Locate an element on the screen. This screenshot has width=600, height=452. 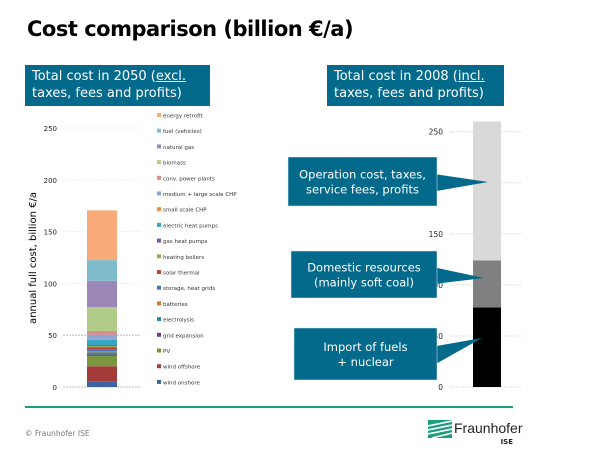
bar-segment-heating-boilers is located at coordinates (102, 347).